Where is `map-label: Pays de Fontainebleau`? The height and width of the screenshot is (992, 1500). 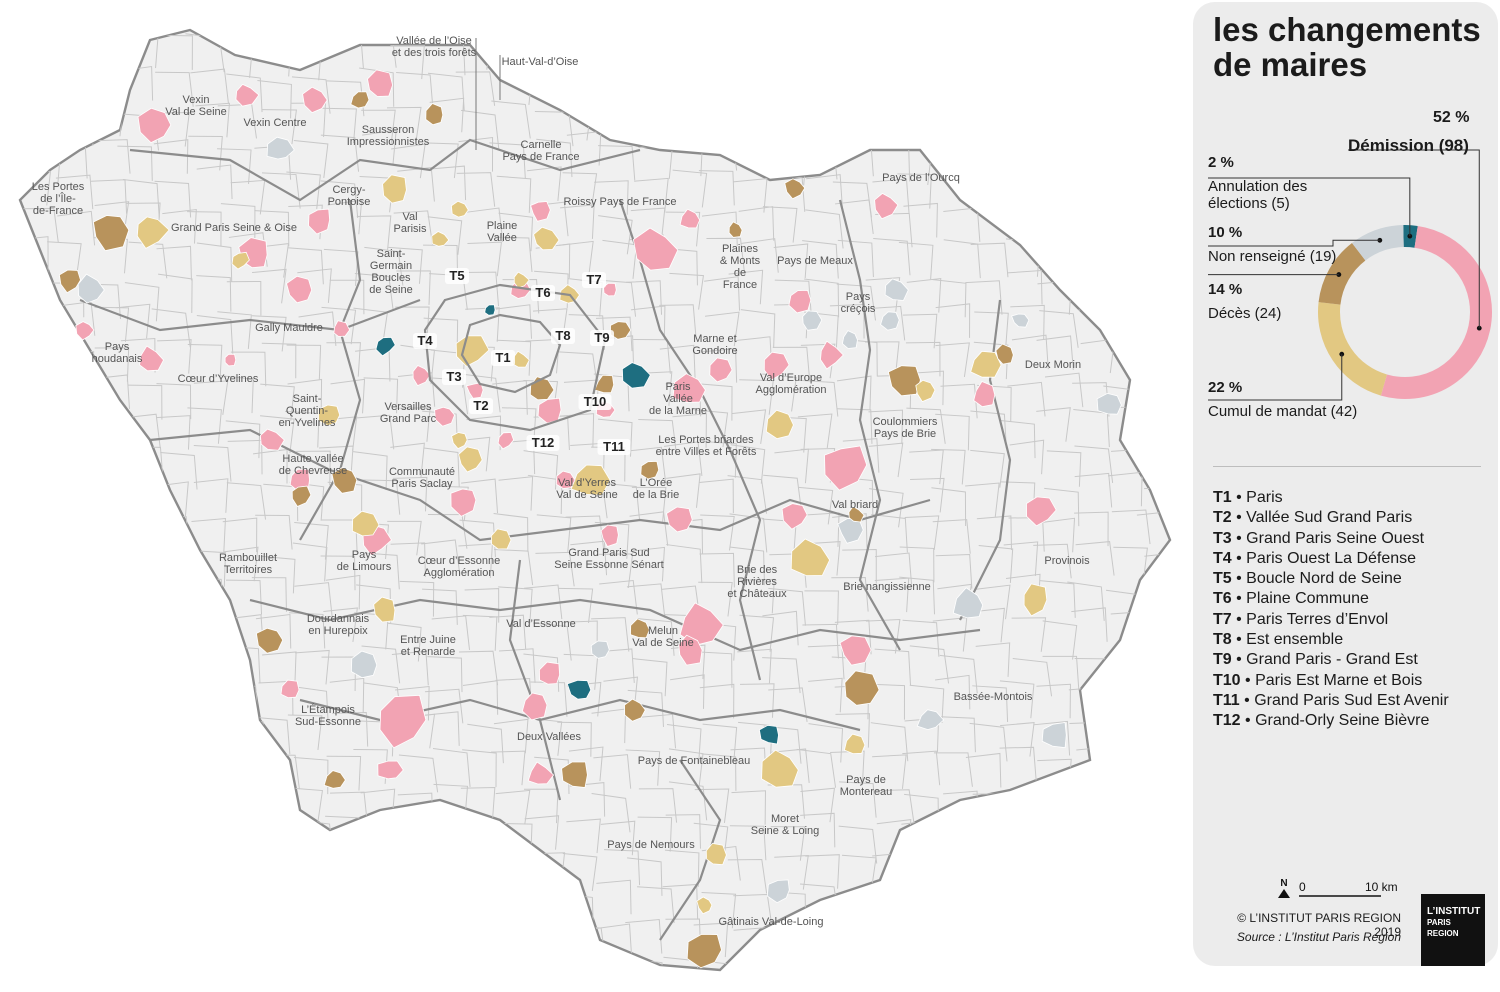 map-label: Pays de Fontainebleau is located at coordinates (694, 761).